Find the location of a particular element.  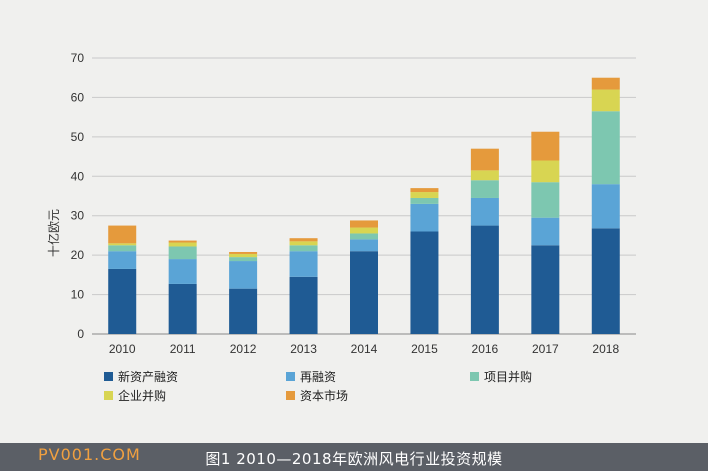

y-tick-label: 30 is located at coordinates (78, 216).